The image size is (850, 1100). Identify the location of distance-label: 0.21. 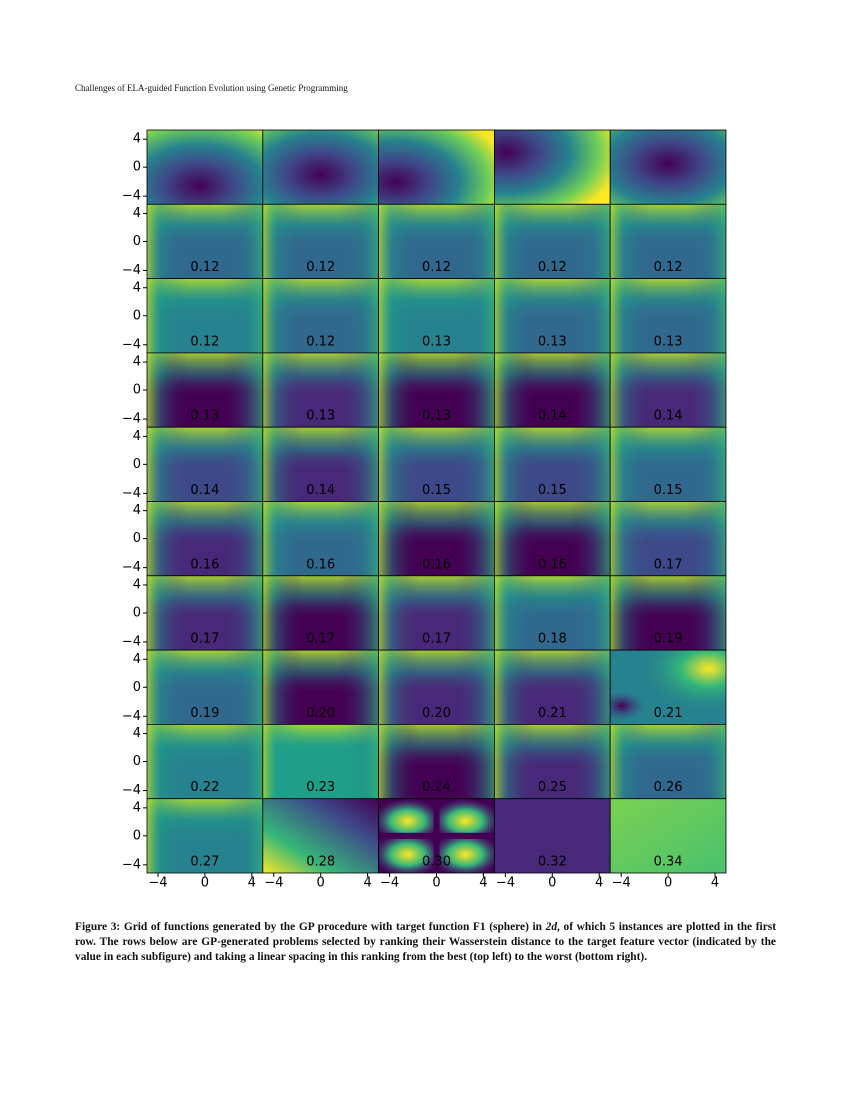
(552, 713).